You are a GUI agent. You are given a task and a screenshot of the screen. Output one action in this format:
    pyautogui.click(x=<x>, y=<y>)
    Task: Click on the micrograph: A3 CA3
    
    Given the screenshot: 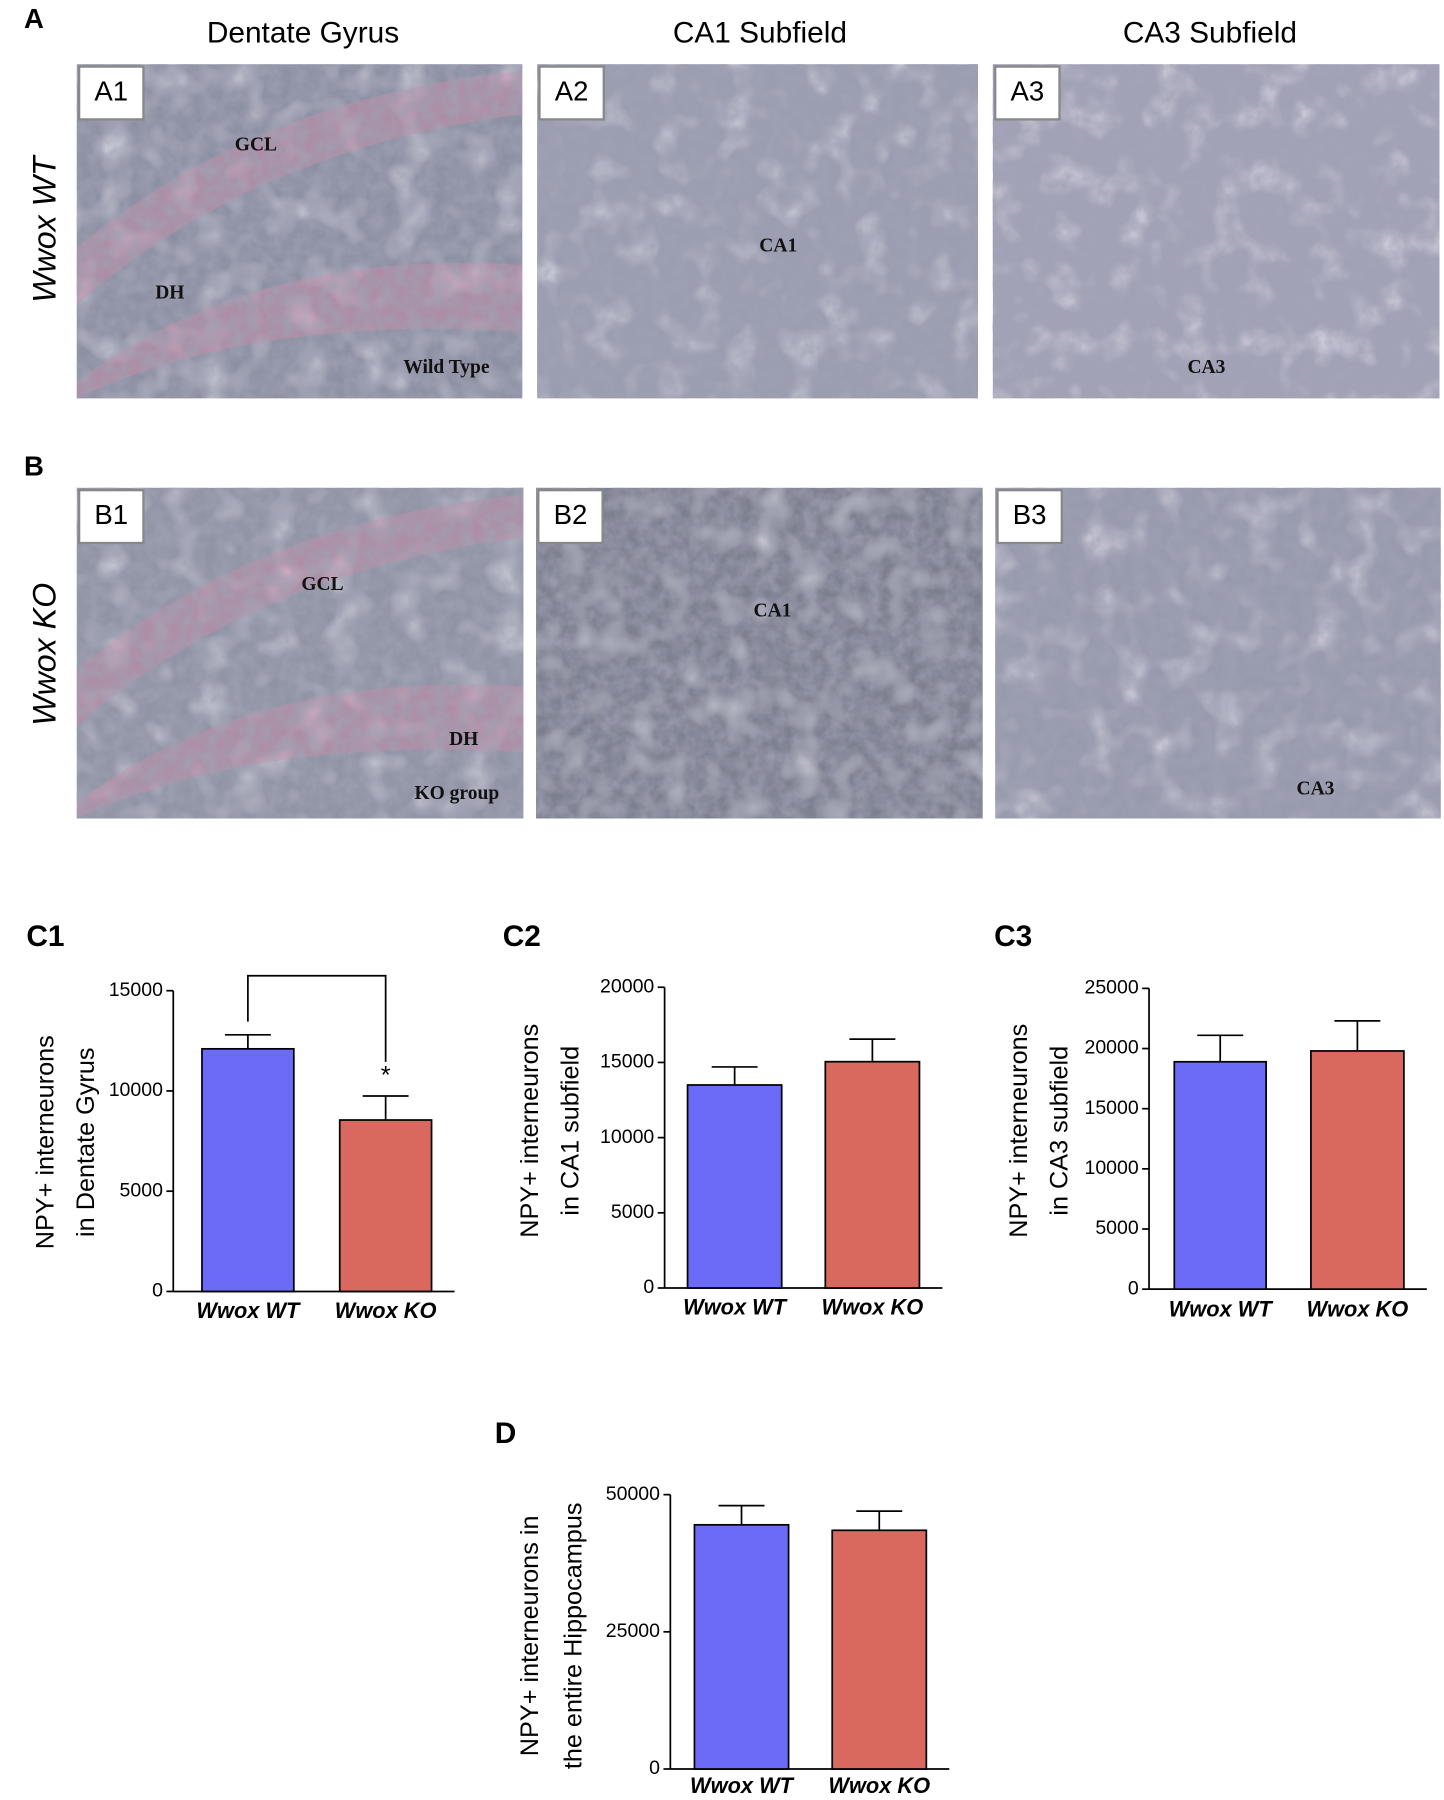 What is the action you would take?
    pyautogui.click(x=1216, y=231)
    